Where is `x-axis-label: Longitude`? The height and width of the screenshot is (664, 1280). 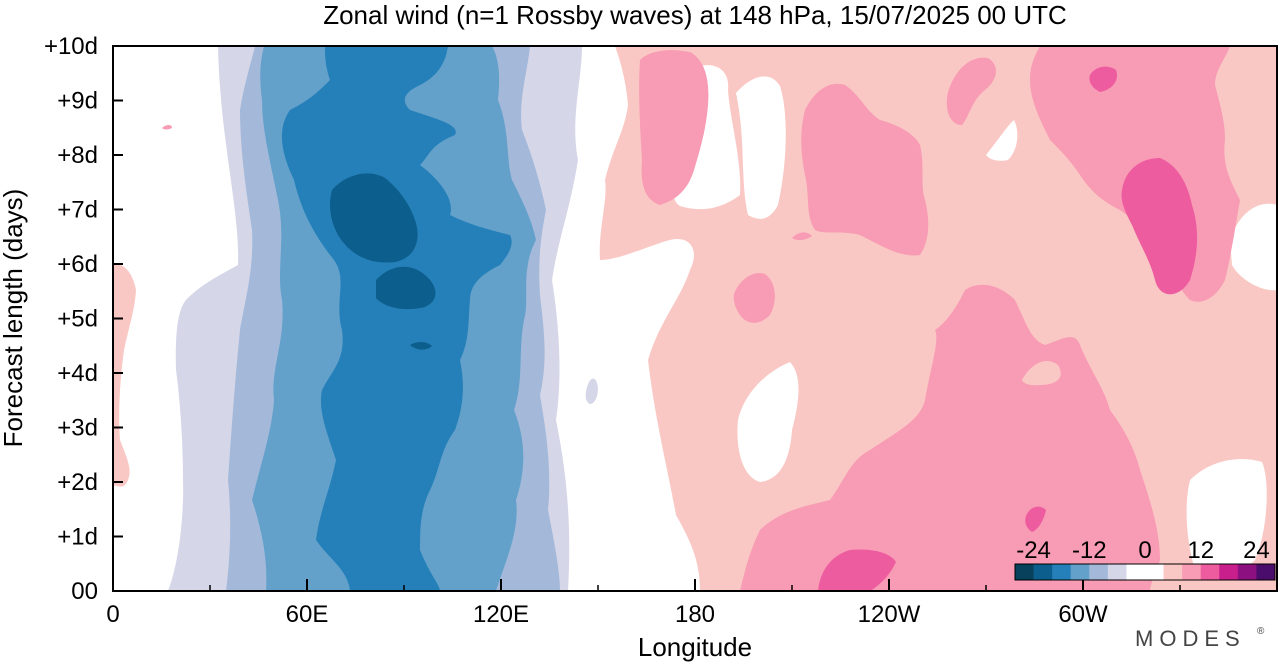 x-axis-label: Longitude is located at coordinates (695, 647).